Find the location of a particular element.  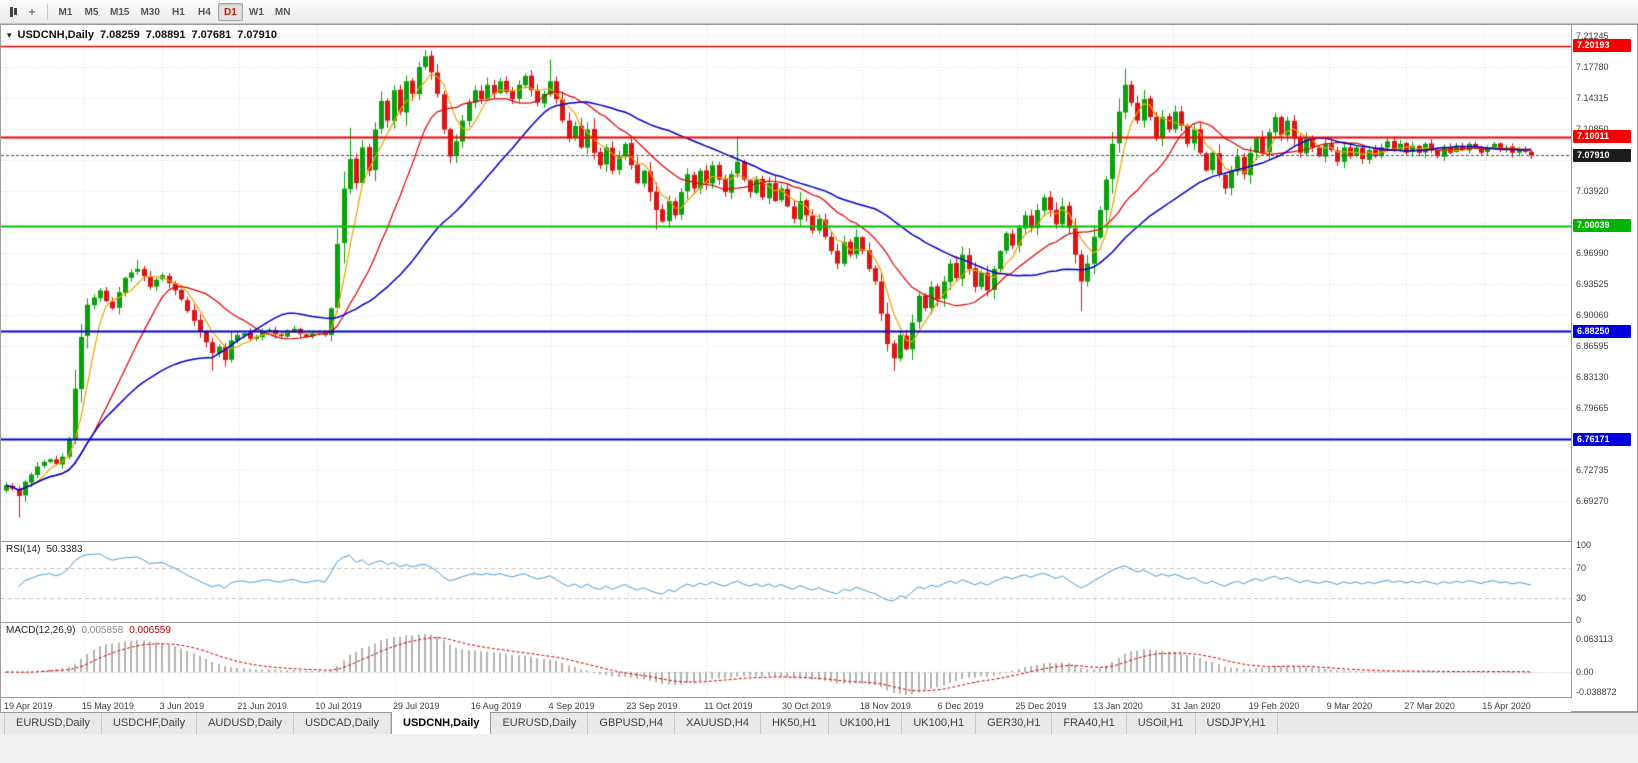

chart-tab-usdcad-daily: USDCAD,Daily is located at coordinates (343, 723).